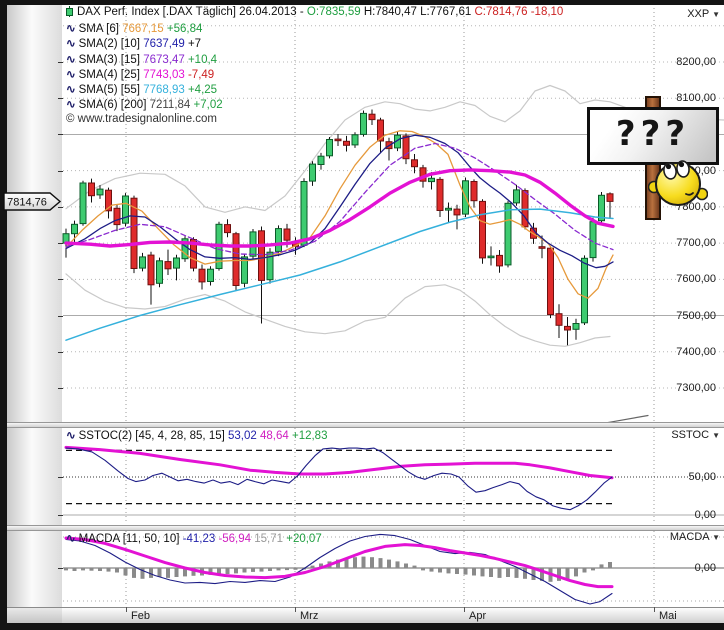 This screenshot has height=630, width=724. What do you see at coordinates (696, 98) in the screenshot?
I see `price-axis-label: 8100,00` at bounding box center [696, 98].